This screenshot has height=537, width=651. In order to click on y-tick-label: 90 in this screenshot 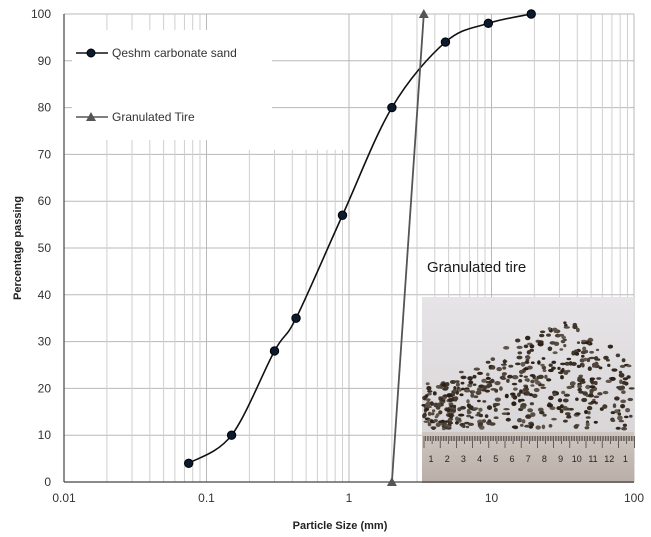, I will do `click(45, 61)`.